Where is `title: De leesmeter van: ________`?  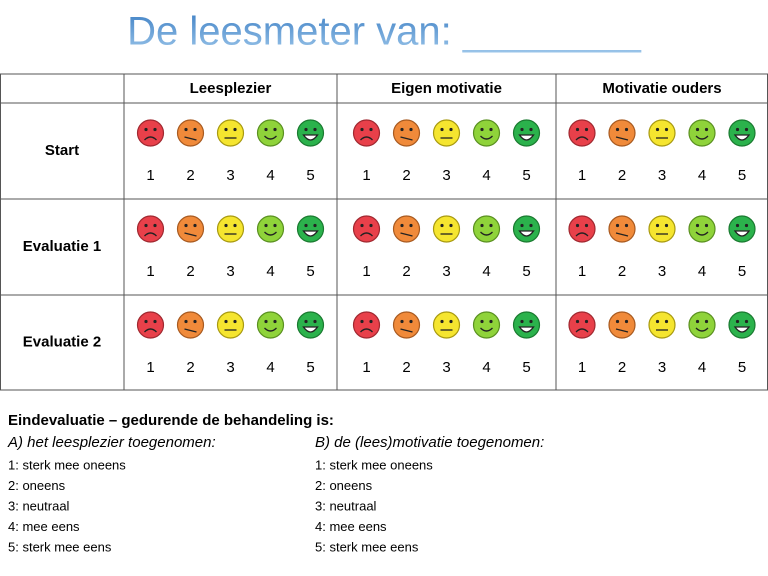
title: De leesmeter van: ________ is located at coordinates (384, 32).